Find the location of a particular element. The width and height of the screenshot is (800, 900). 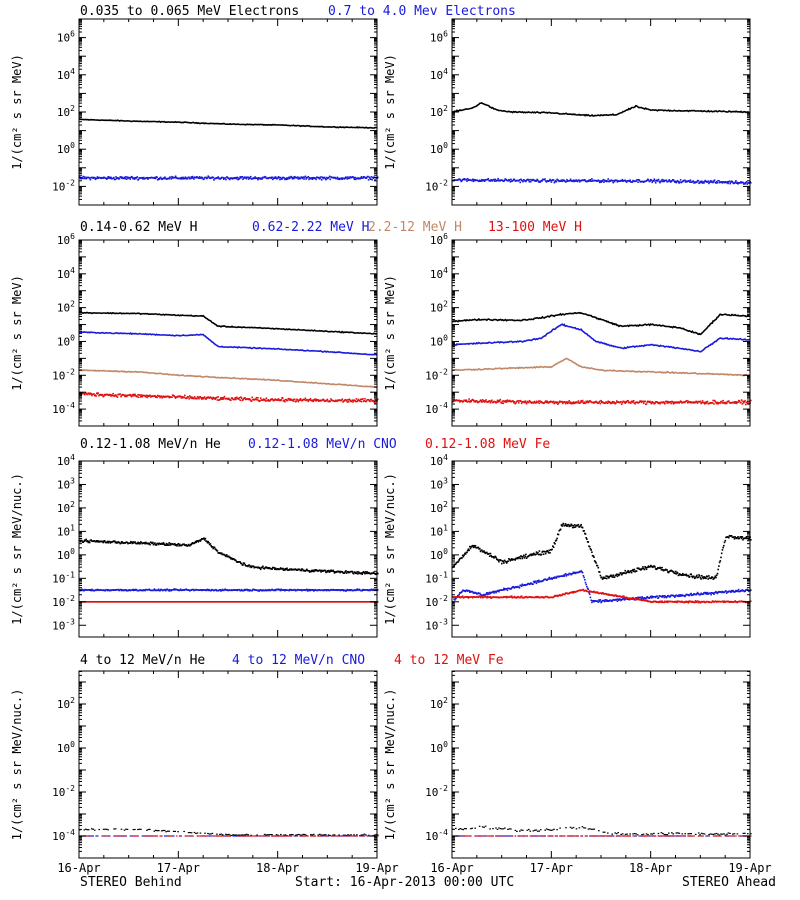

y-axis-label: 1/(cm² s sr MeV/nuc.) is located at coordinates (17, 549).